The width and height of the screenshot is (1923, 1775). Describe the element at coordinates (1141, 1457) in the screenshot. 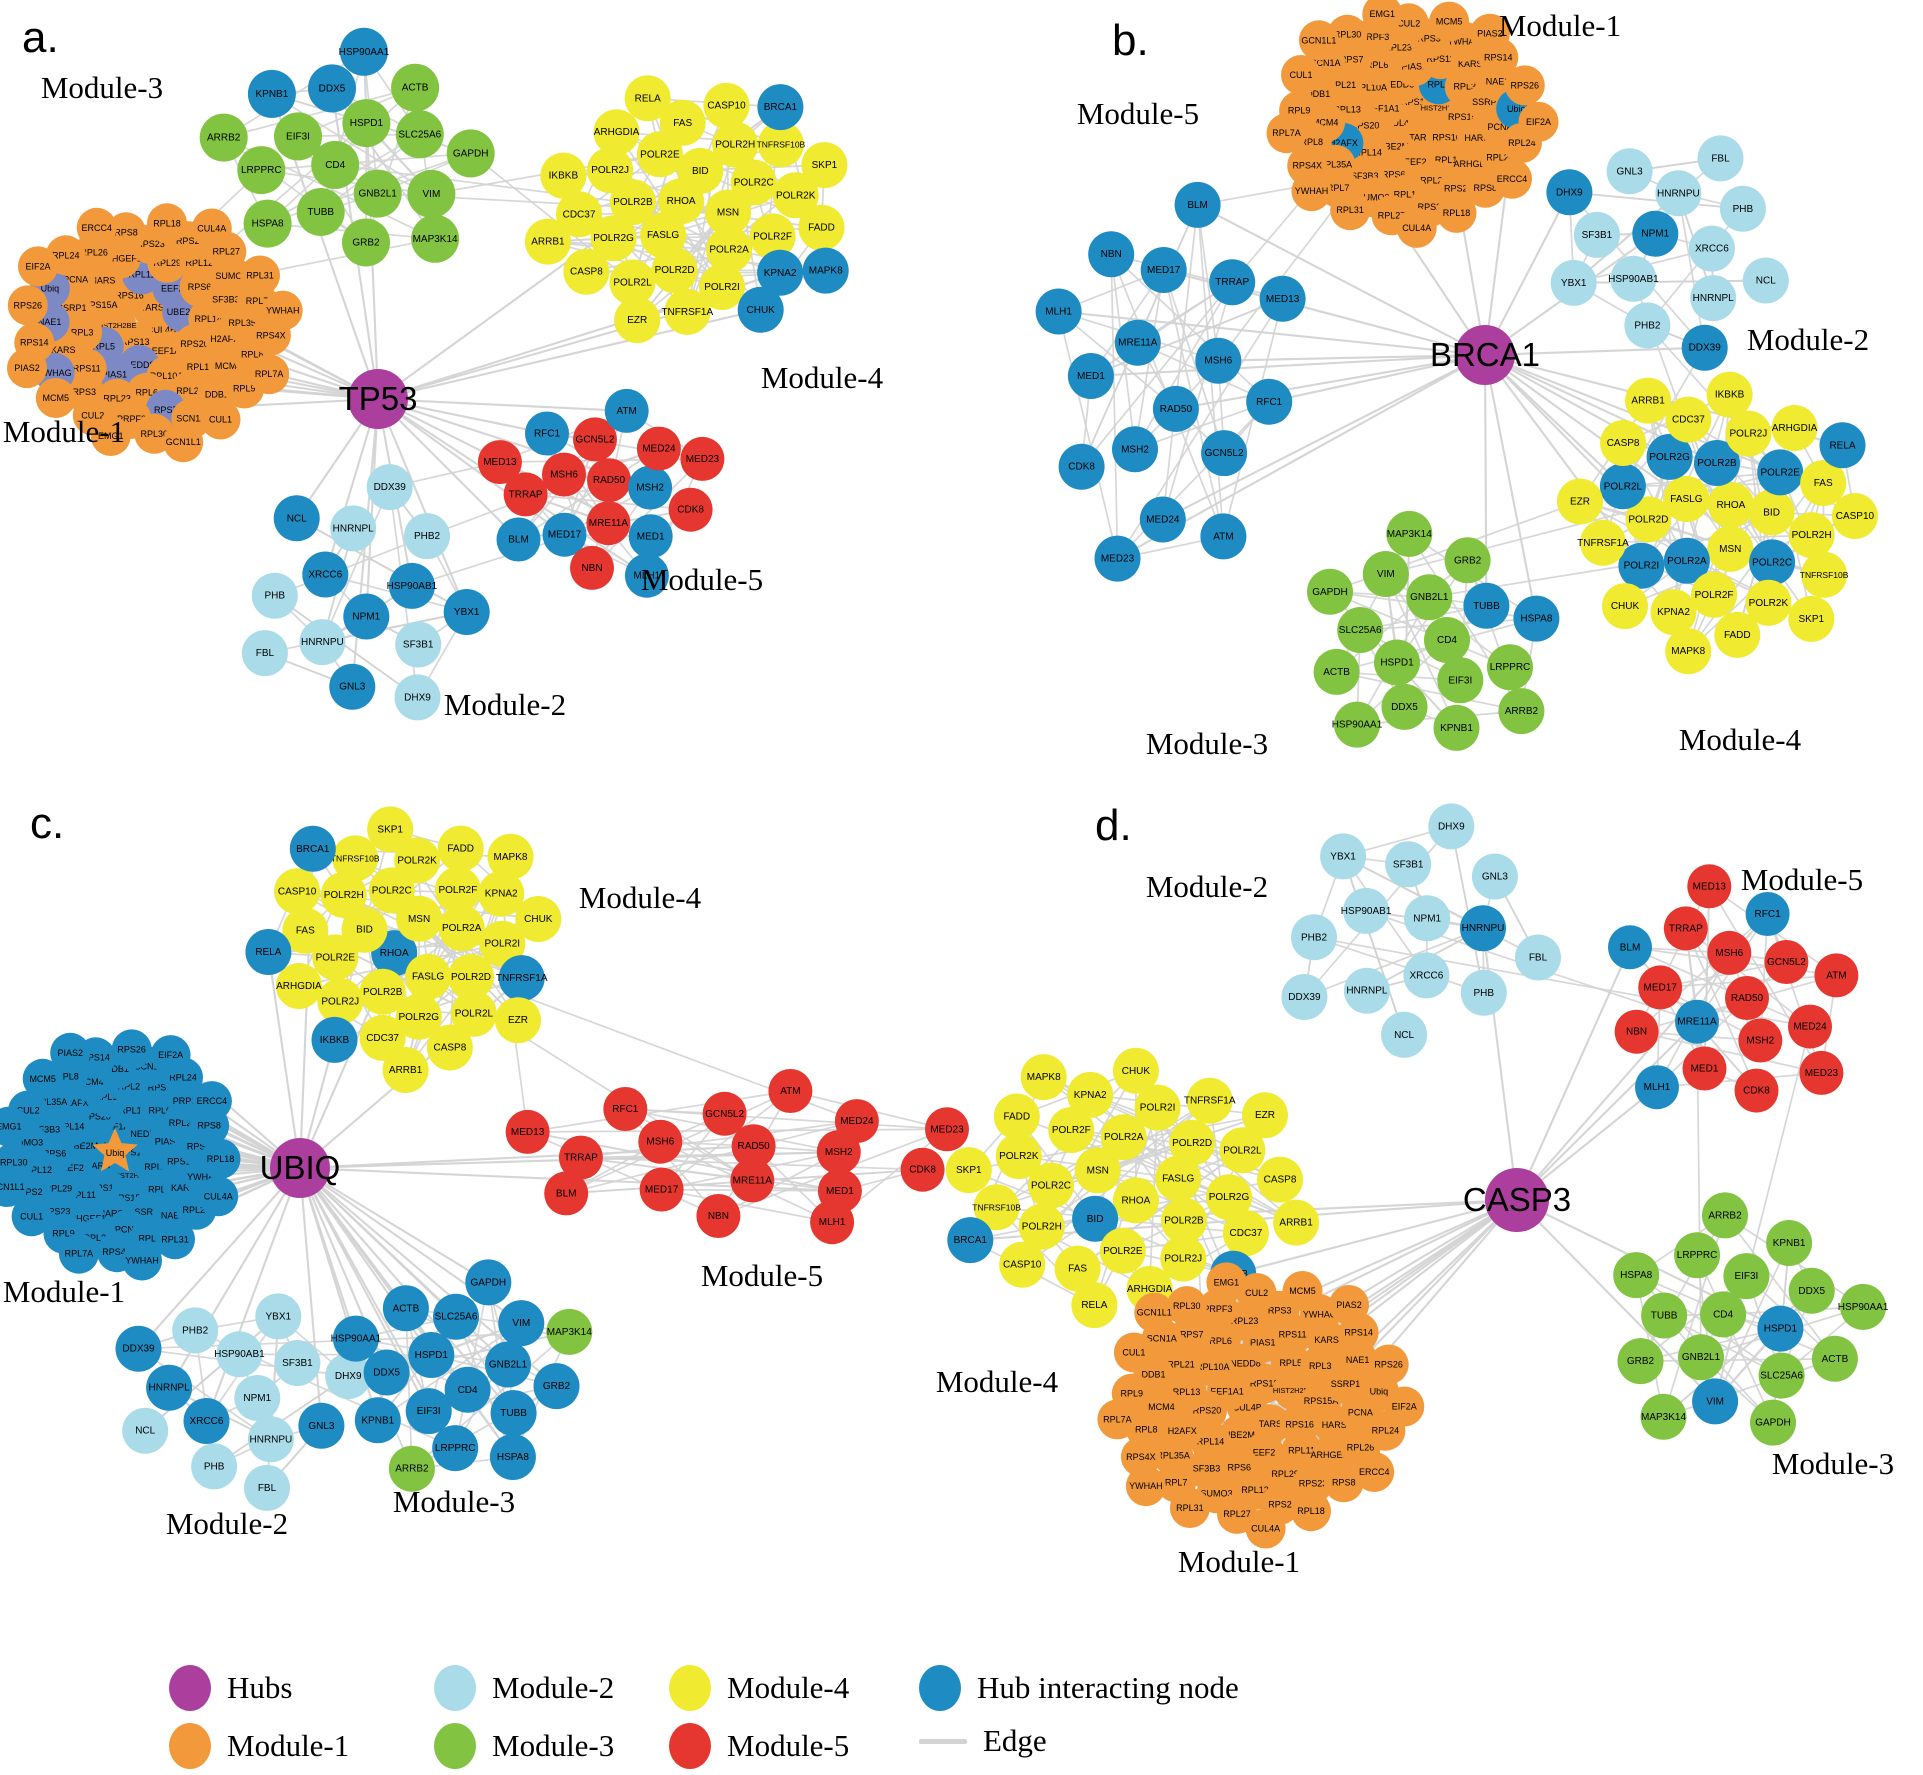

I see `gene-label: RPS4X` at that location.